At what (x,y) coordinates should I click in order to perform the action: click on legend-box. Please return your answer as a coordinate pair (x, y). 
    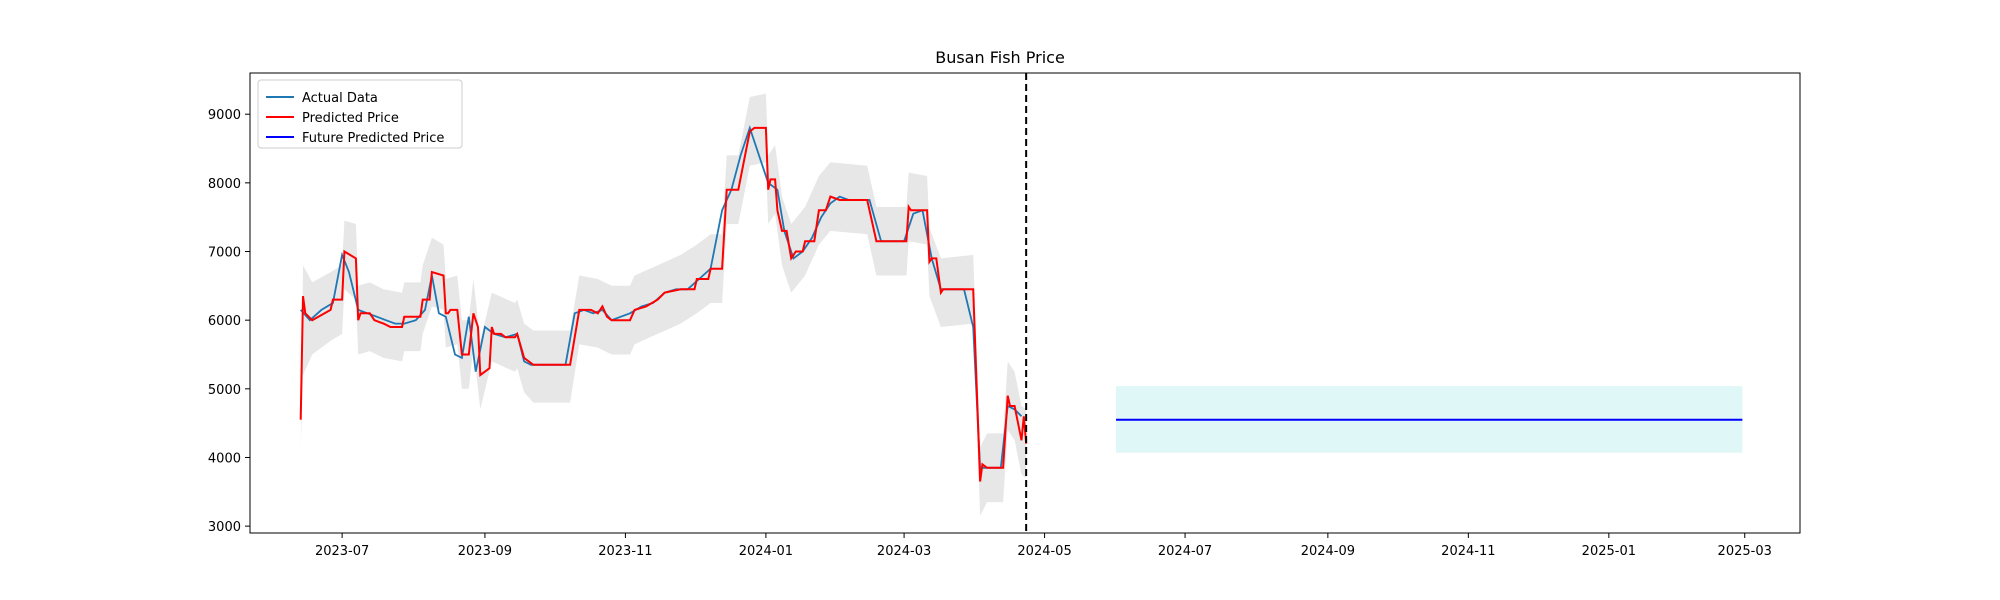
    Looking at the image, I should click on (360, 114).